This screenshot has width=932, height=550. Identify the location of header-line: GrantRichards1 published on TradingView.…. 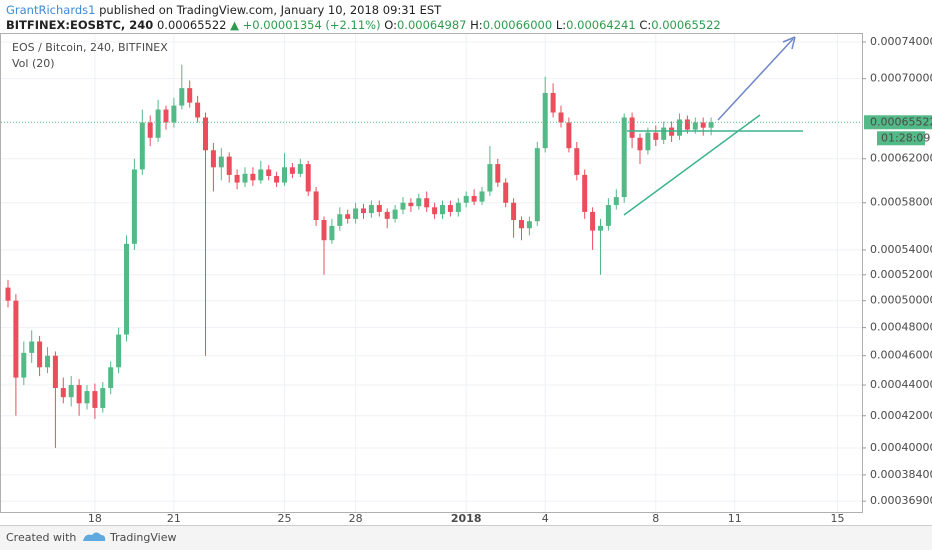
(224, 10).